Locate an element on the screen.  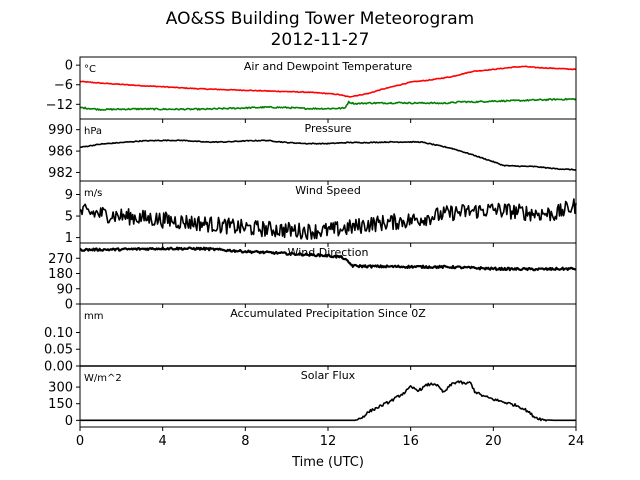
wind-direction-panel-title: Wind Direction is located at coordinates (328, 252).